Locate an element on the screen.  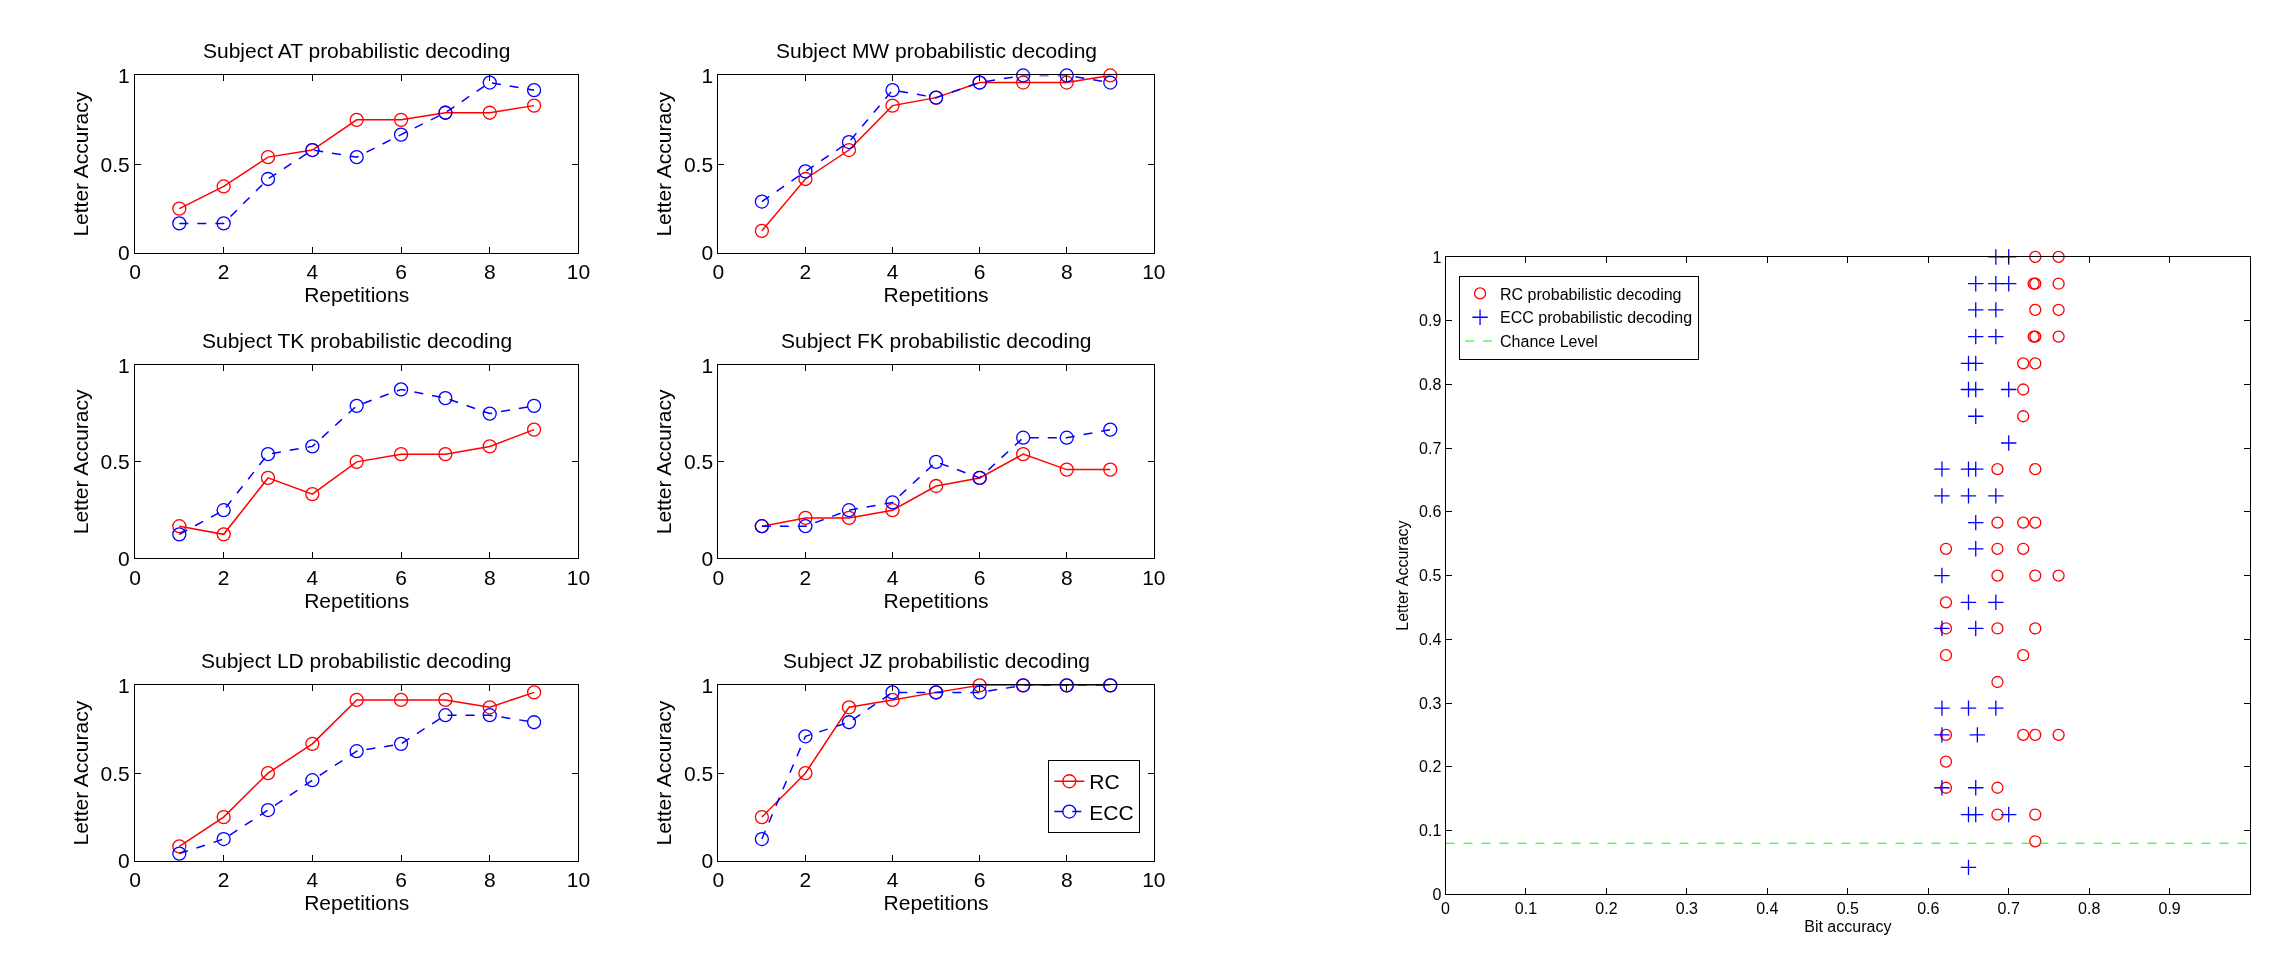
chart-title: Subject TK probabilistic decoding is located at coordinates (357, 340).